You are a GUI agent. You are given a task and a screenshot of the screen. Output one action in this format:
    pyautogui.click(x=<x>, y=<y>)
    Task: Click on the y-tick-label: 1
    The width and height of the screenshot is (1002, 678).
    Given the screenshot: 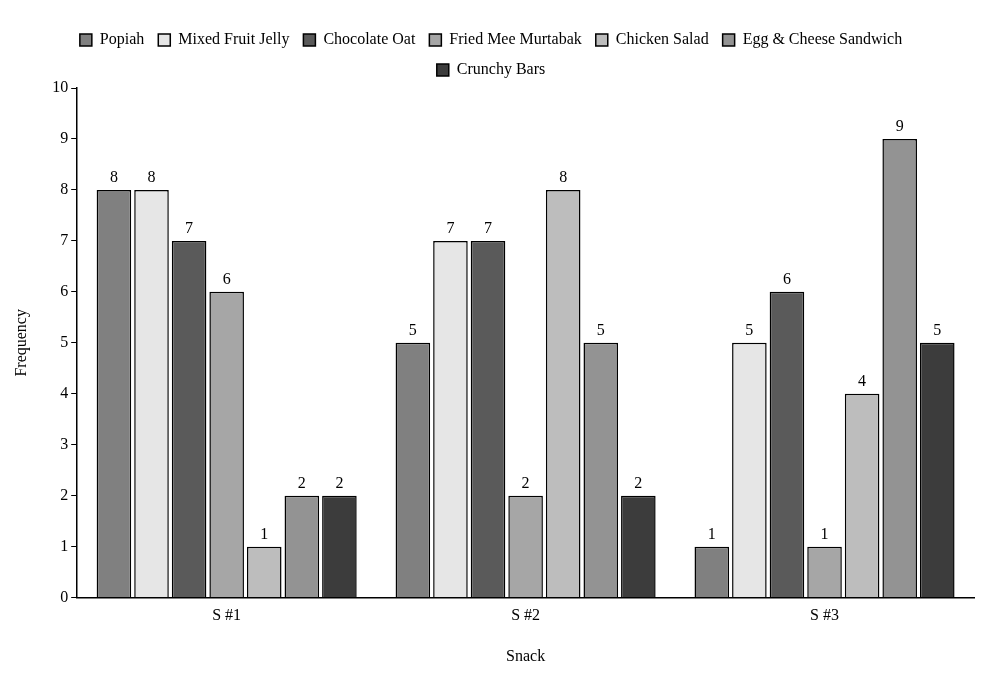 What is the action you would take?
    pyautogui.click(x=64, y=545)
    